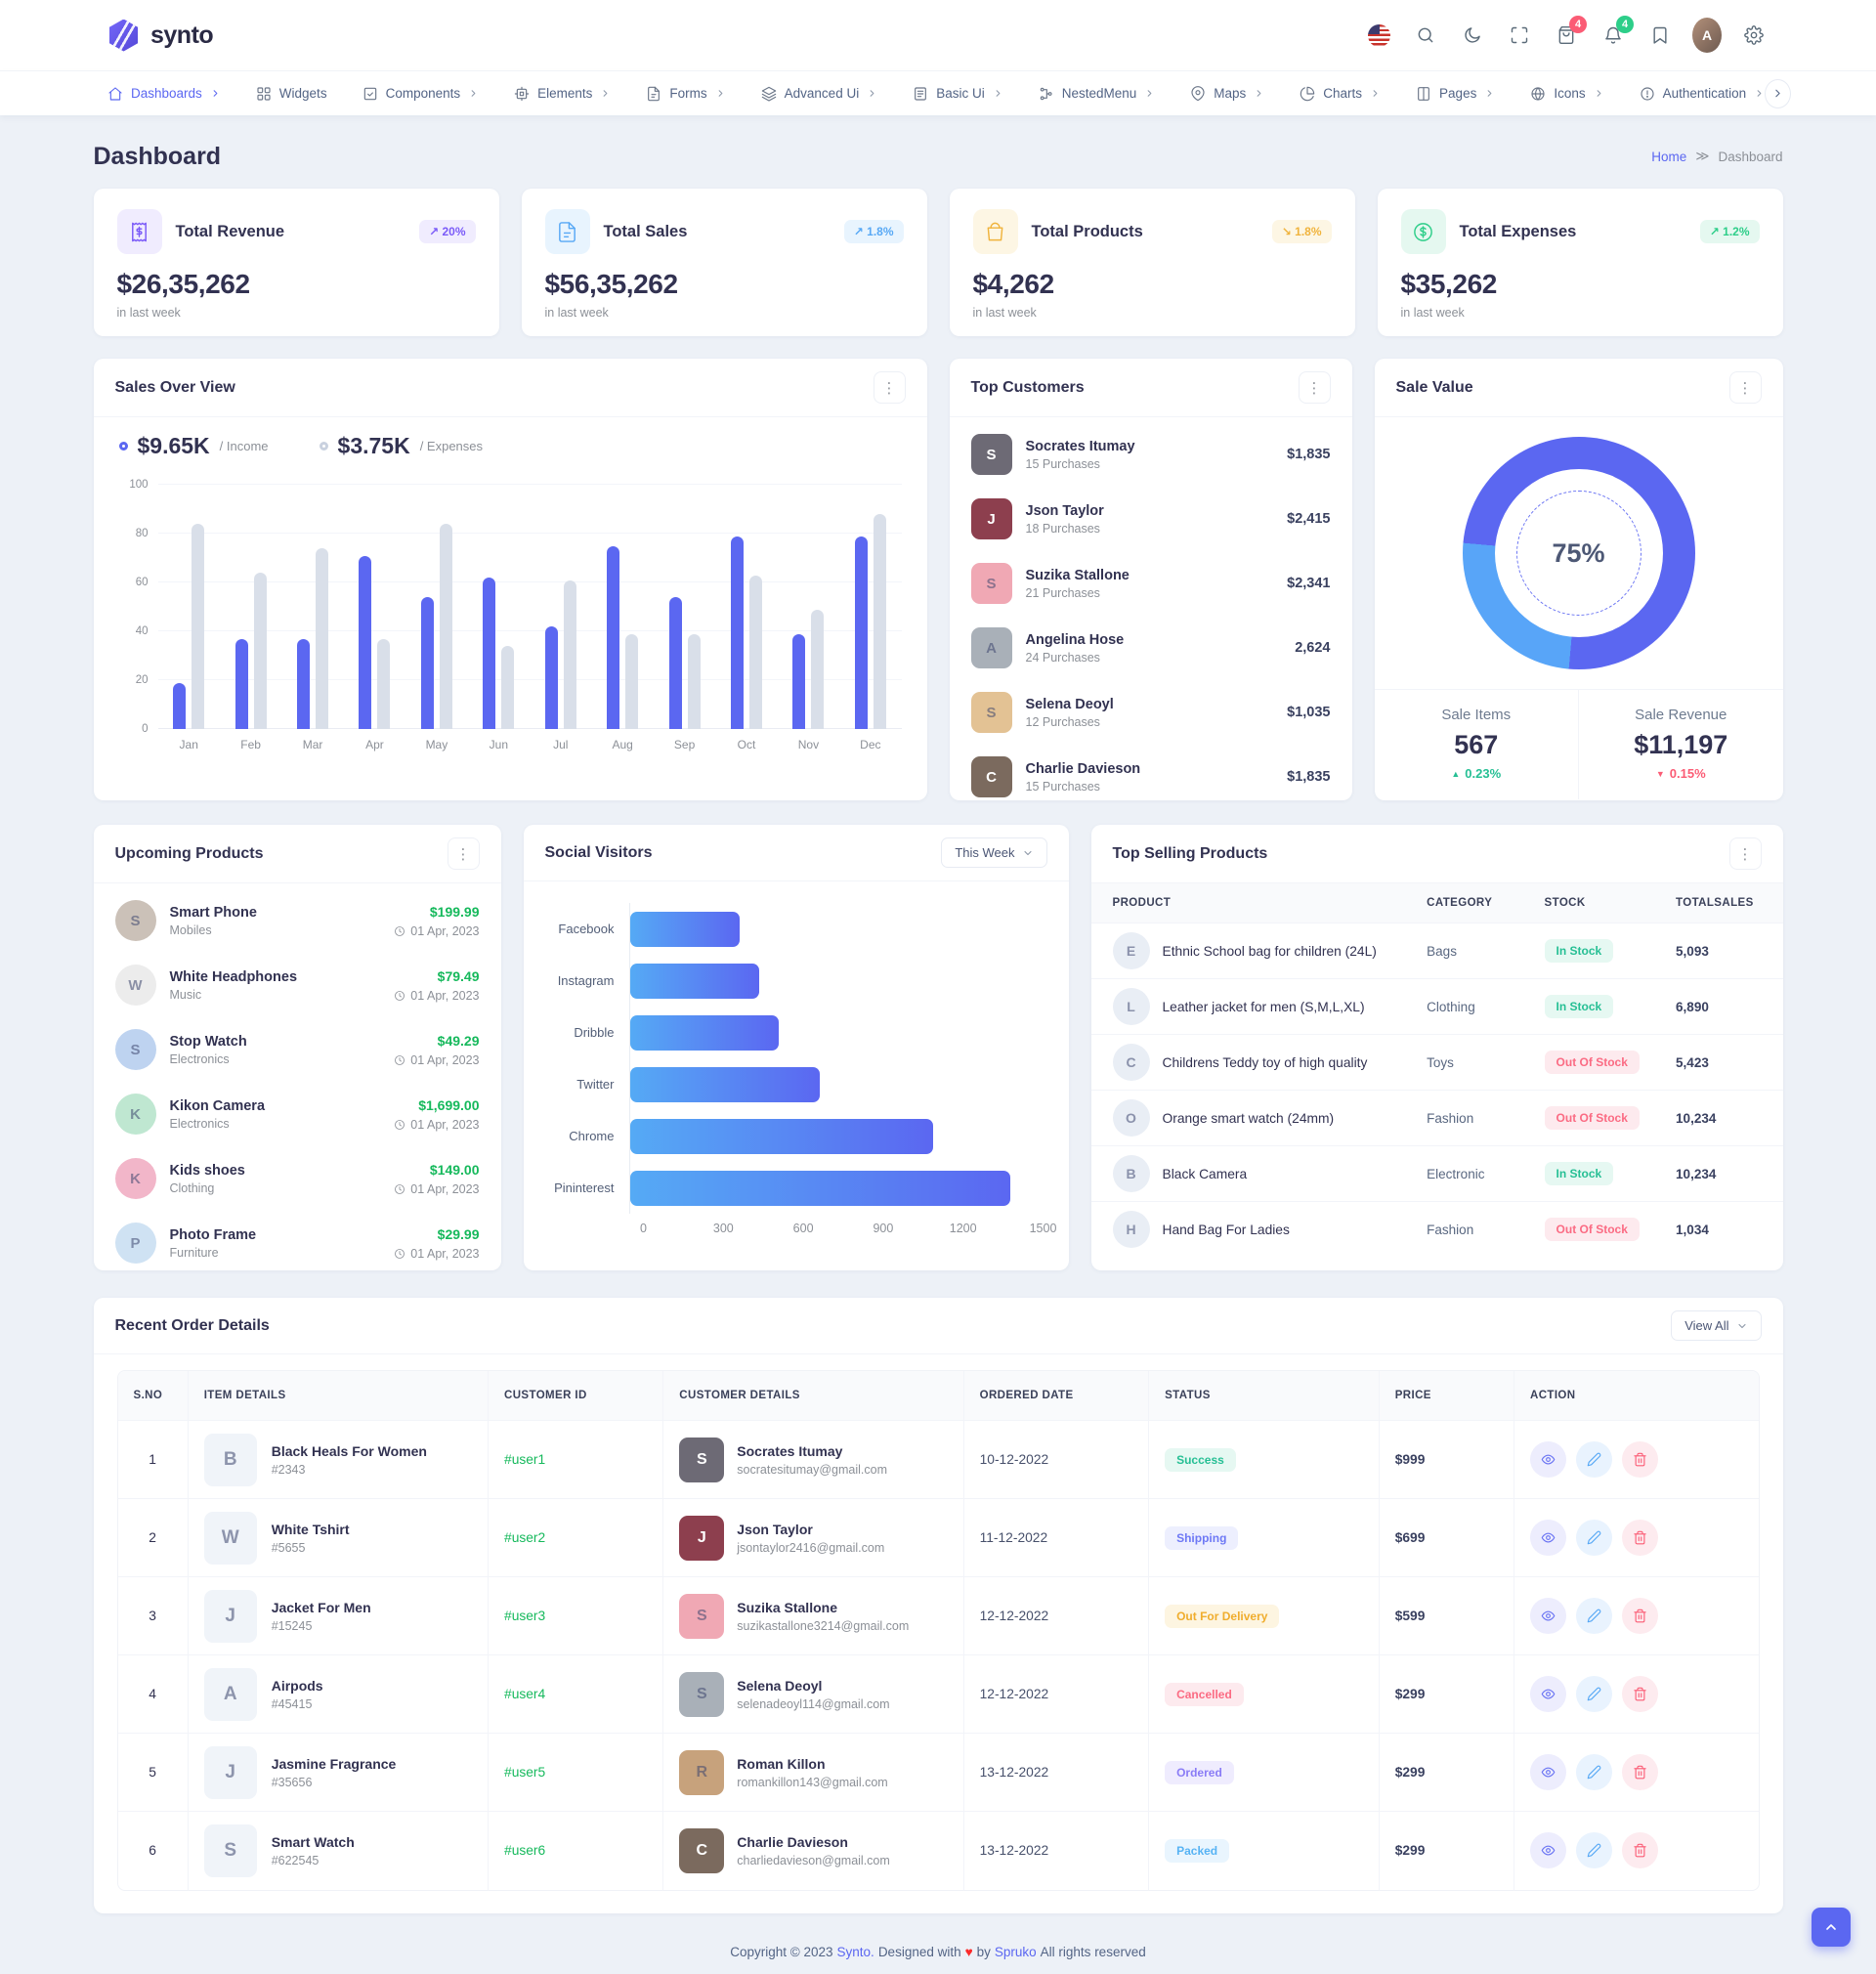  I want to click on nav-item-maps: Maps, so click(1227, 93).